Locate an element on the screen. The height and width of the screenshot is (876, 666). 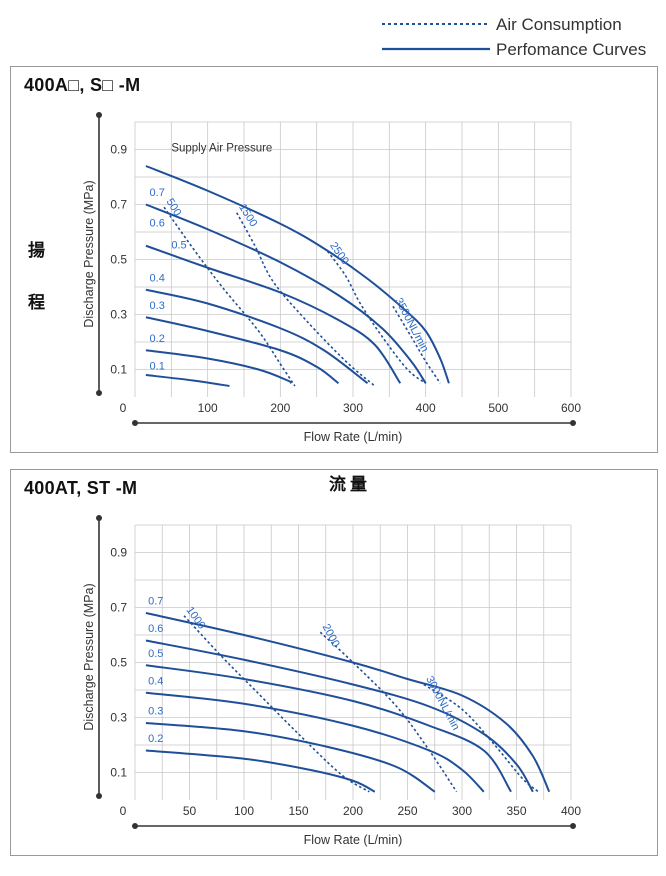
supply-air-pressure-annotation: Supply Air Pressure is located at coordinates (221, 149).